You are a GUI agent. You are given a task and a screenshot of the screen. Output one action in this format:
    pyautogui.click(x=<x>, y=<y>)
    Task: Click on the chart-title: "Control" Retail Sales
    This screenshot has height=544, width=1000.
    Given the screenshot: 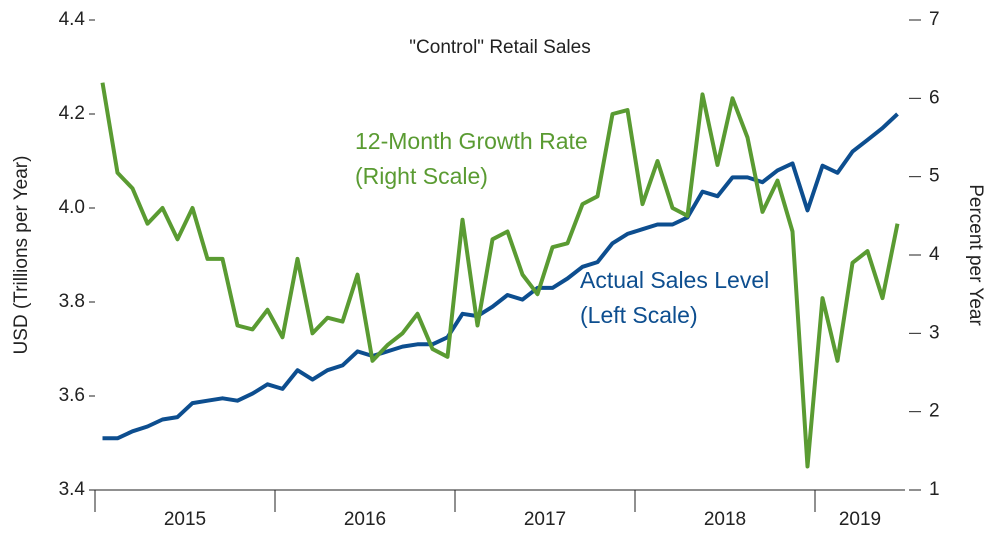 What is the action you would take?
    pyautogui.click(x=499, y=47)
    